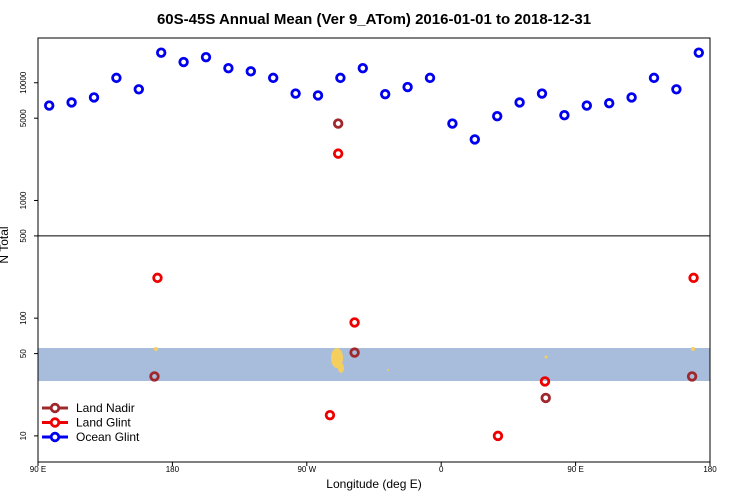  Describe the element at coordinates (103, 423) in the screenshot. I see `legend-label: Land Glint` at that location.